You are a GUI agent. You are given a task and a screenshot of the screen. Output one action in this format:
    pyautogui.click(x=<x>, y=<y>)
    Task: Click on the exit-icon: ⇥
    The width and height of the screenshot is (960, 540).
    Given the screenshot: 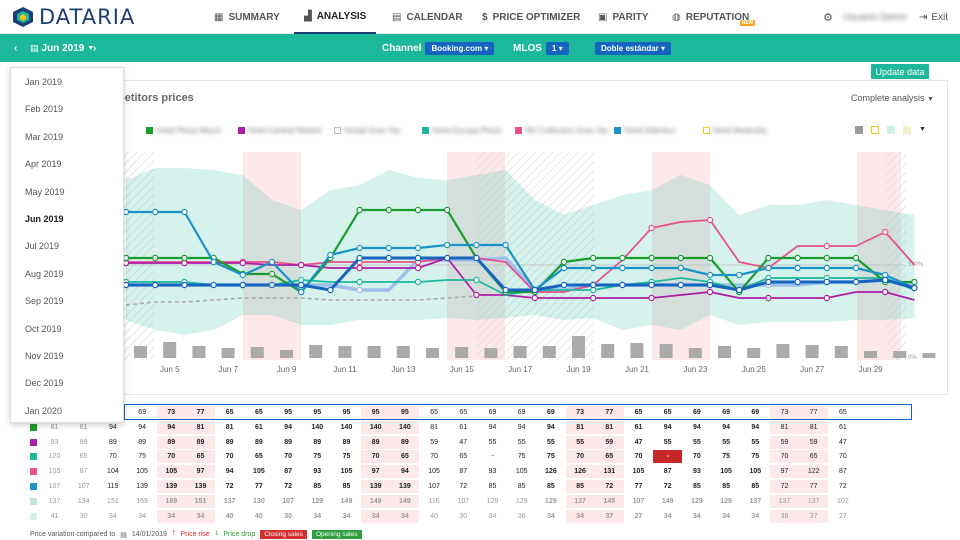 What is the action you would take?
    pyautogui.click(x=923, y=17)
    